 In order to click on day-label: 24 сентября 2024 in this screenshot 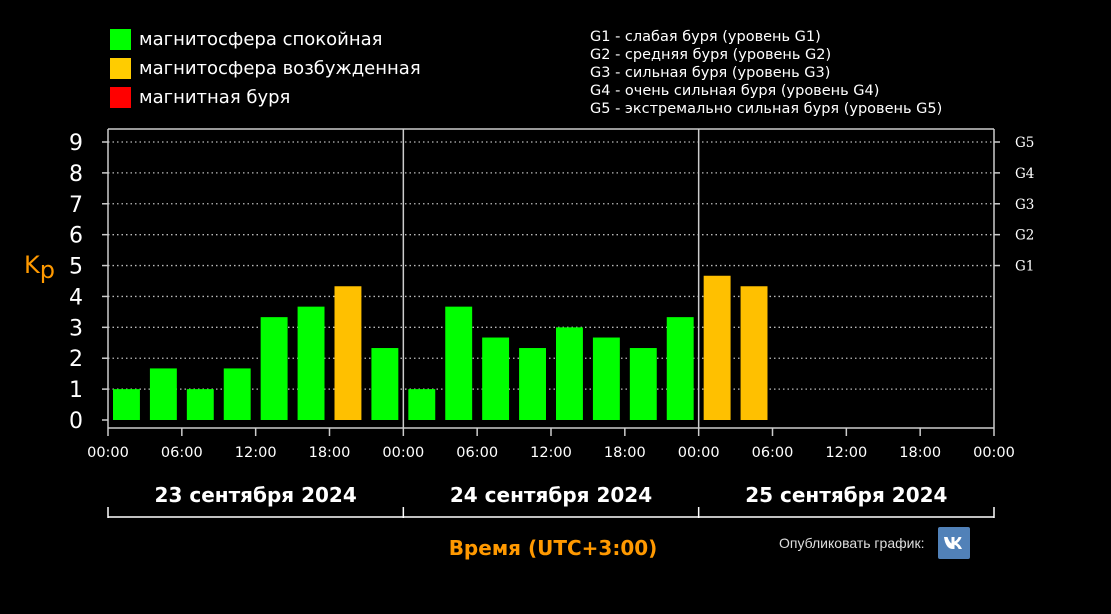, I will do `click(551, 495)`.